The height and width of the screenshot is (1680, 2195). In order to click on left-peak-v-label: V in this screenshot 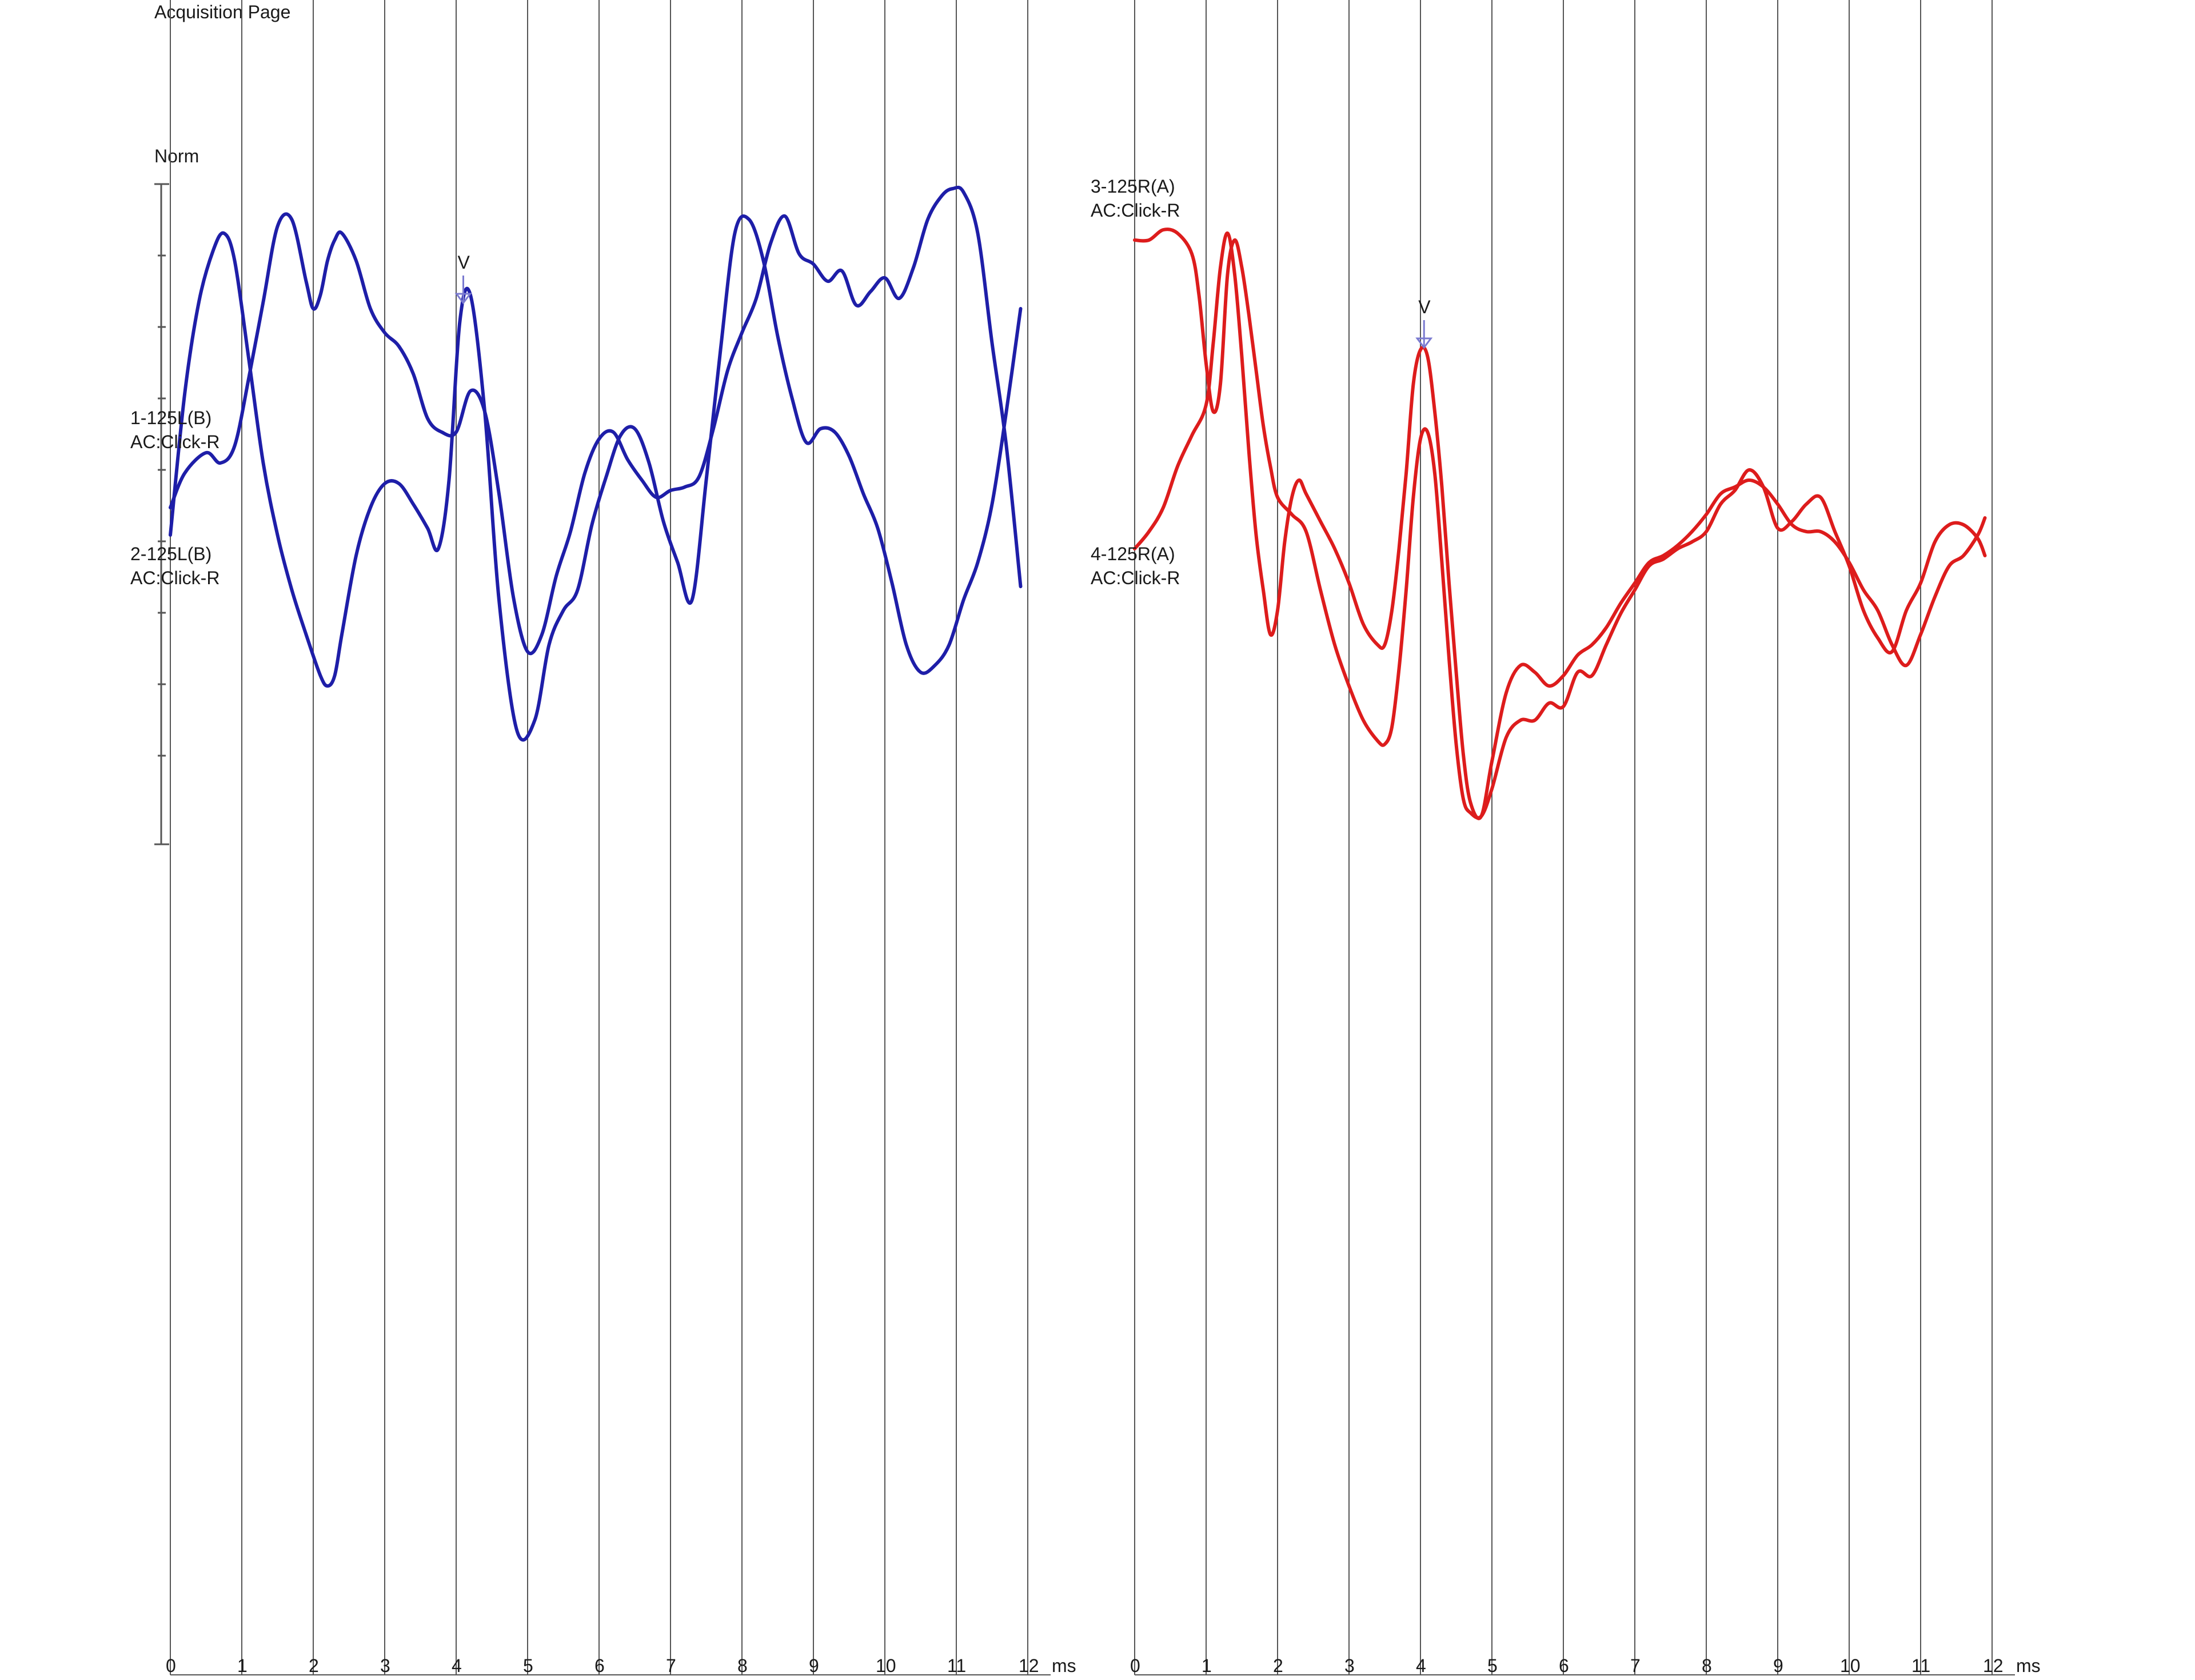, I will do `click(464, 262)`.